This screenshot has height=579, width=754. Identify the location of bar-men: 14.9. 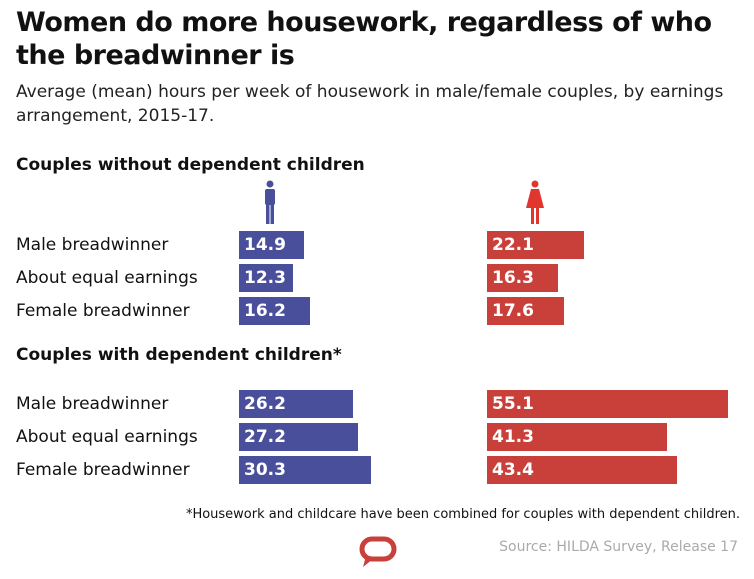
(272, 245).